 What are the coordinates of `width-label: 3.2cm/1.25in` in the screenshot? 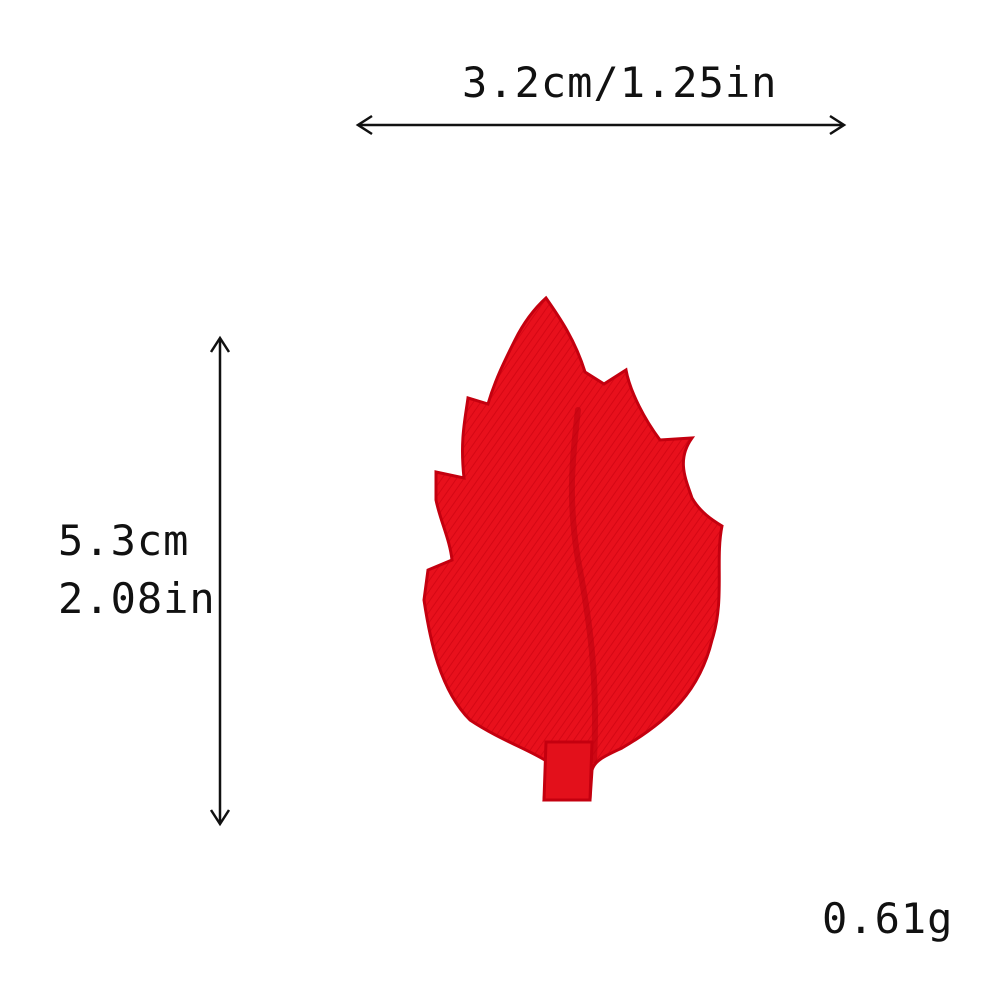 It's located at (620, 82).